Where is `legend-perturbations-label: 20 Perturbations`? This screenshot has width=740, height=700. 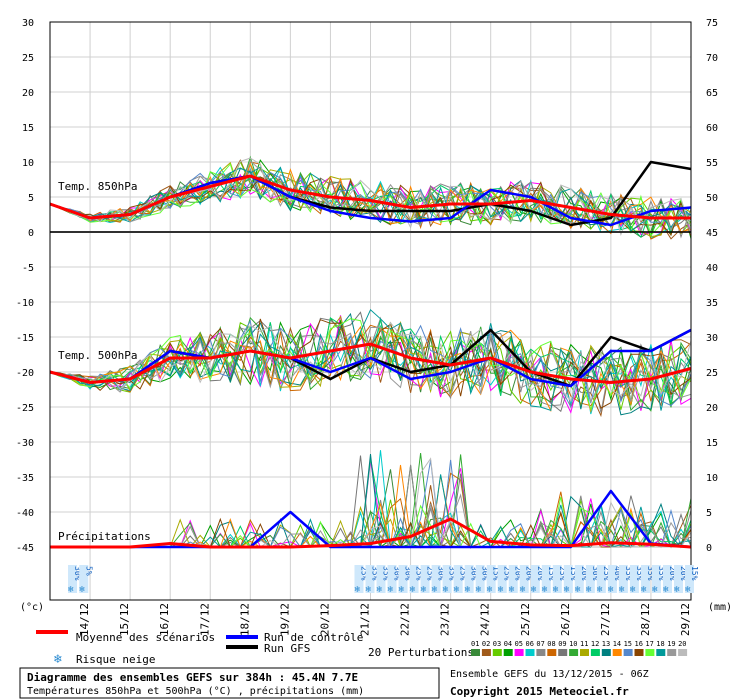 legend-perturbations-label: 20 Perturbations is located at coordinates (421, 652).